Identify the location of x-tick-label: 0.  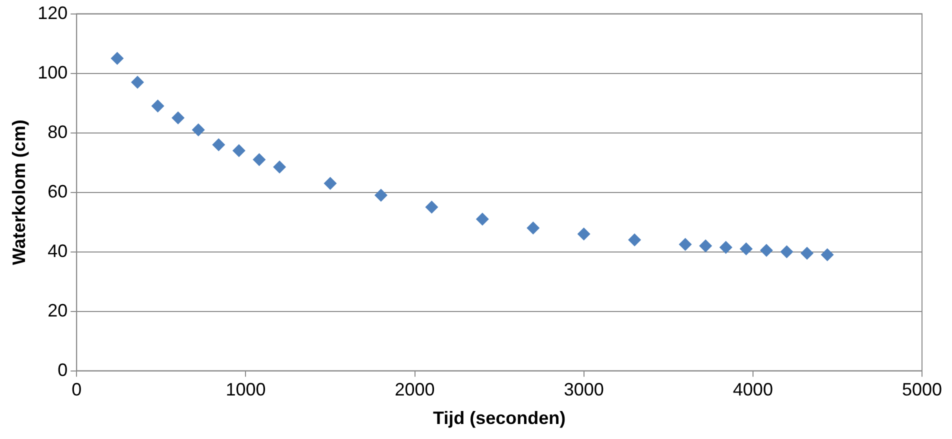
(77, 390).